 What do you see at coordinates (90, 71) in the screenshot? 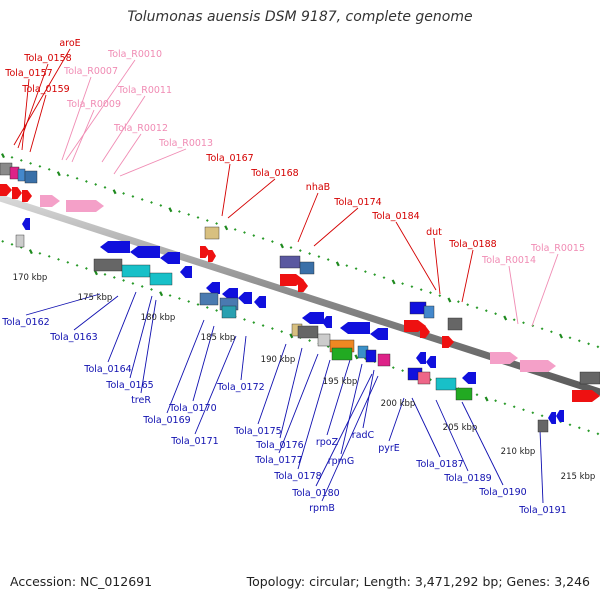
I see `gene-label: Tola_R0007` at bounding box center [90, 71].